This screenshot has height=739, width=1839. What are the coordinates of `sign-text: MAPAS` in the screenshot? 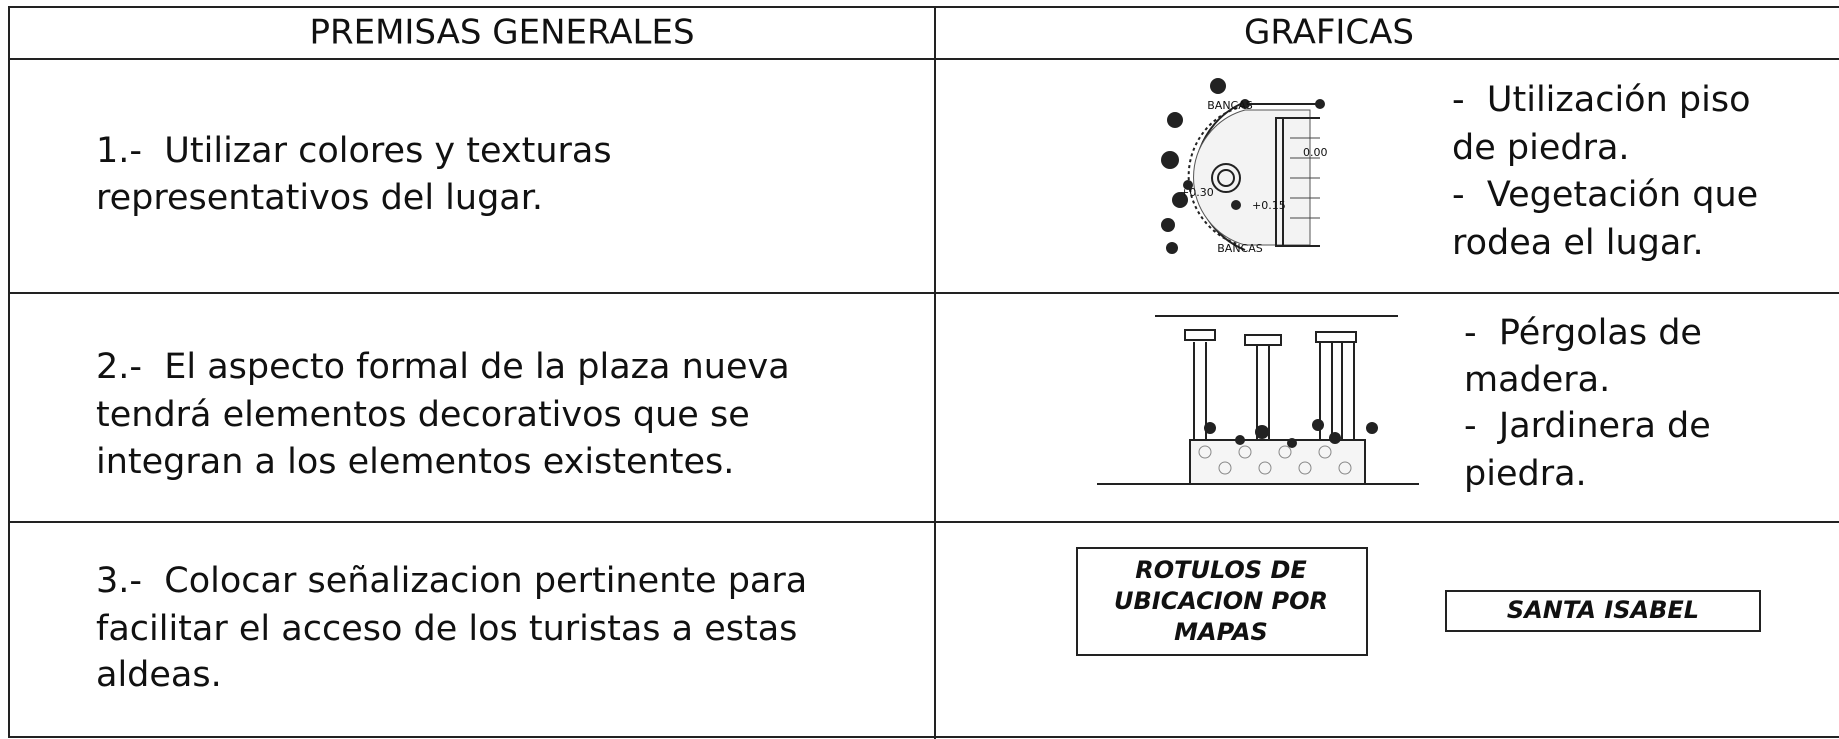 It's located at (1221, 632).